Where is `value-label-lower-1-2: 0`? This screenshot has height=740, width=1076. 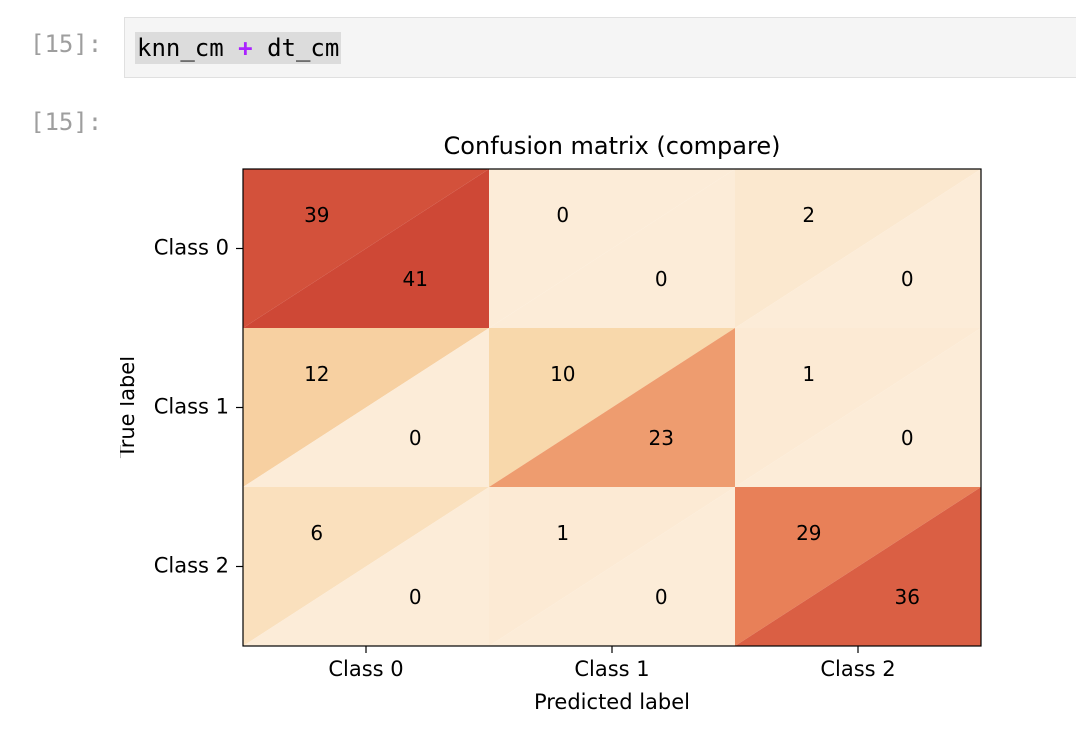
value-label-lower-1-2: 0 is located at coordinates (907, 438).